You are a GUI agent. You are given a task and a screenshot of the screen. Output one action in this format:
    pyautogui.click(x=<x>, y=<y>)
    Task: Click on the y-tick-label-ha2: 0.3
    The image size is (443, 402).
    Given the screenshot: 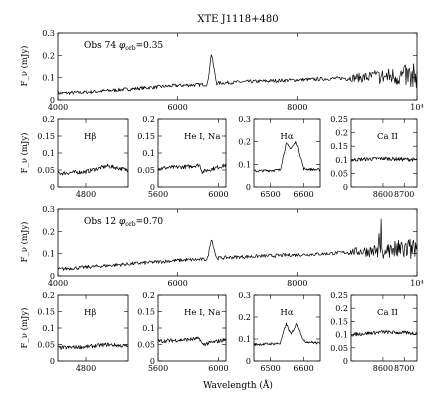 What is the action you would take?
    pyautogui.click(x=244, y=295)
    